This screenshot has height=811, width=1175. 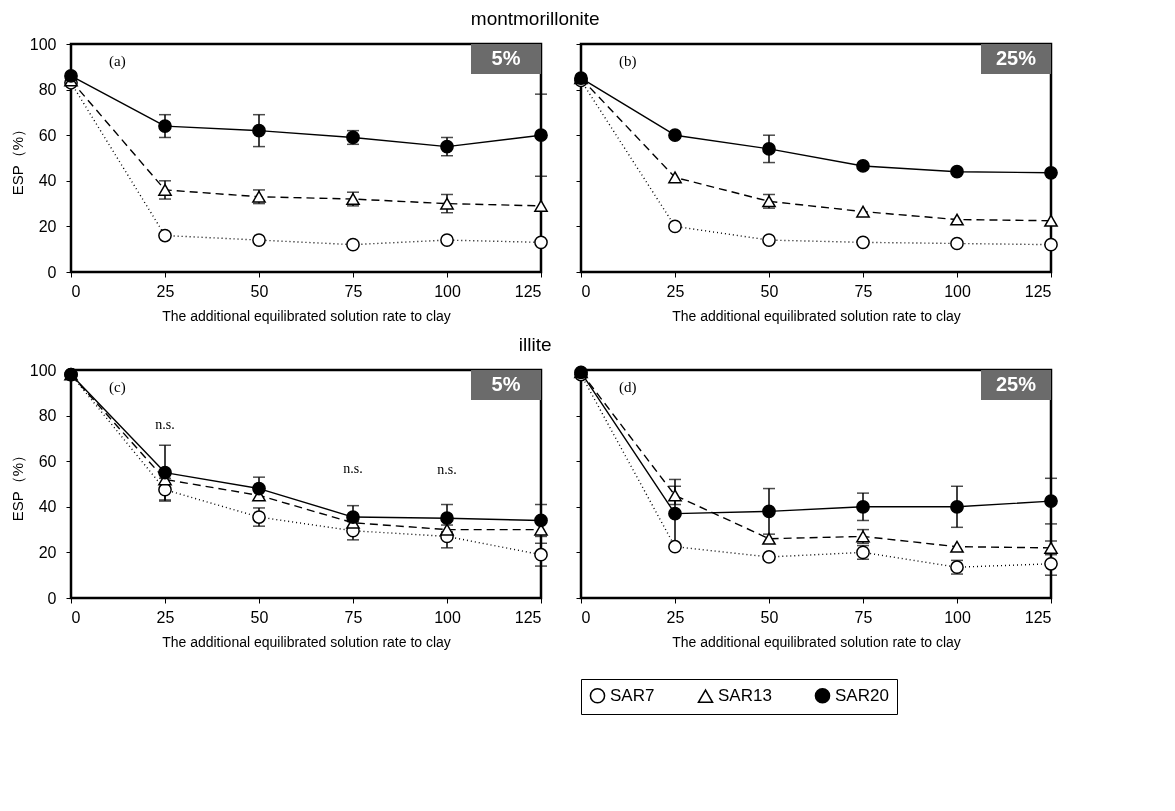 I want to click on chart-title: montmorillonite, so click(x=535, y=18).